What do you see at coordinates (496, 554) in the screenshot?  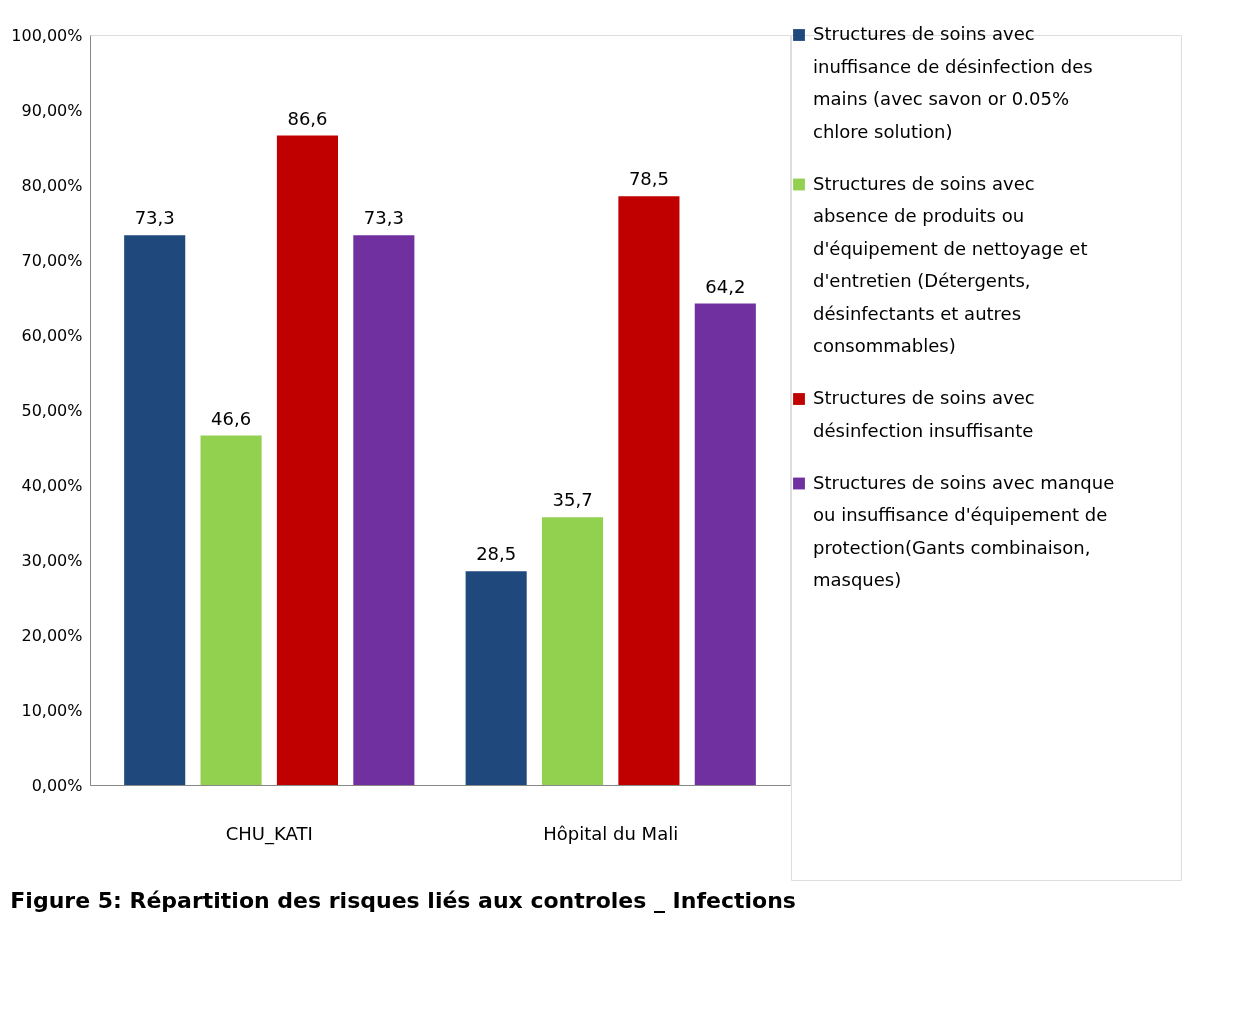 I see `data-label: 28,5` at bounding box center [496, 554].